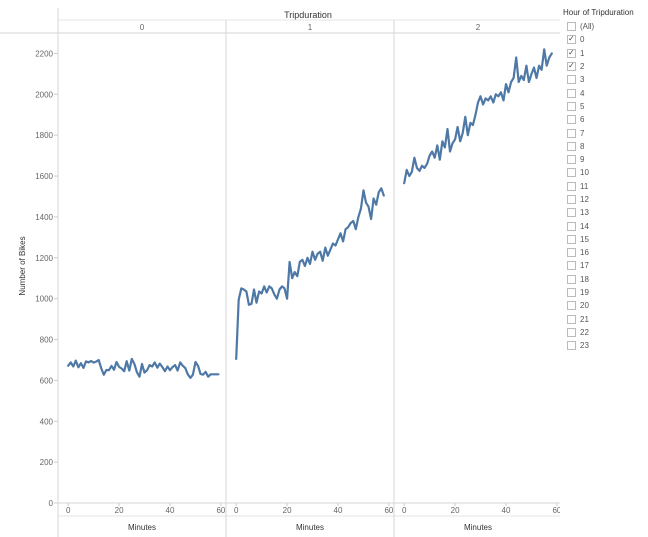 This screenshot has height=537, width=648. What do you see at coordinates (604, 252) in the screenshot?
I see `legend-item-16: 16` at bounding box center [604, 252].